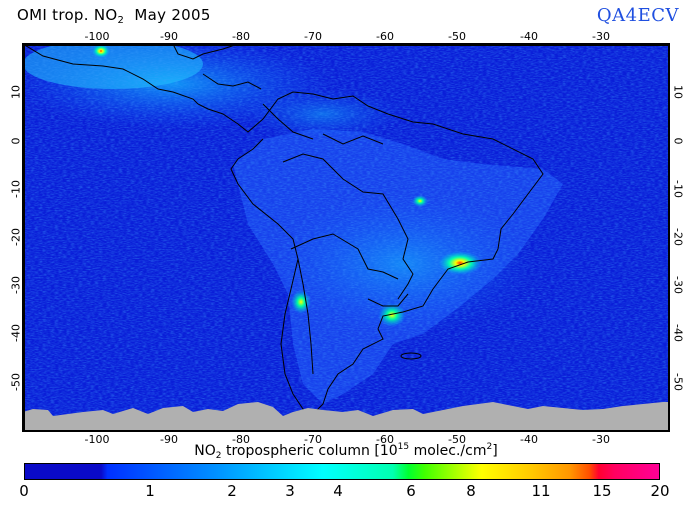  What do you see at coordinates (313, 439) in the screenshot?
I see `lon-tick-bottom: -70` at bounding box center [313, 439].